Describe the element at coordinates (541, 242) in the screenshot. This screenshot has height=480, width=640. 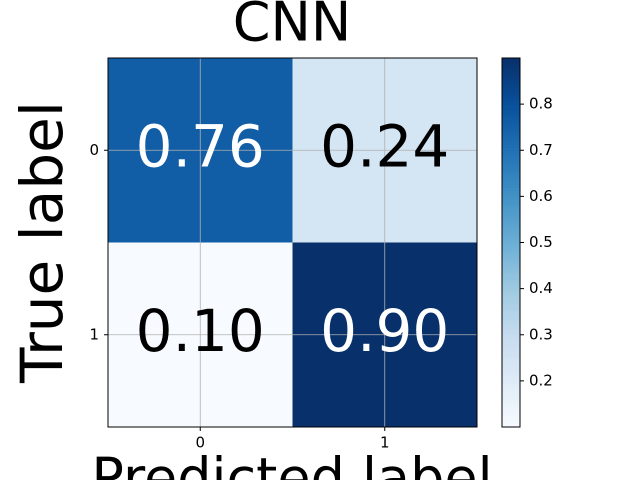
I see `colorbar-tick-label: 0.5` at that location.